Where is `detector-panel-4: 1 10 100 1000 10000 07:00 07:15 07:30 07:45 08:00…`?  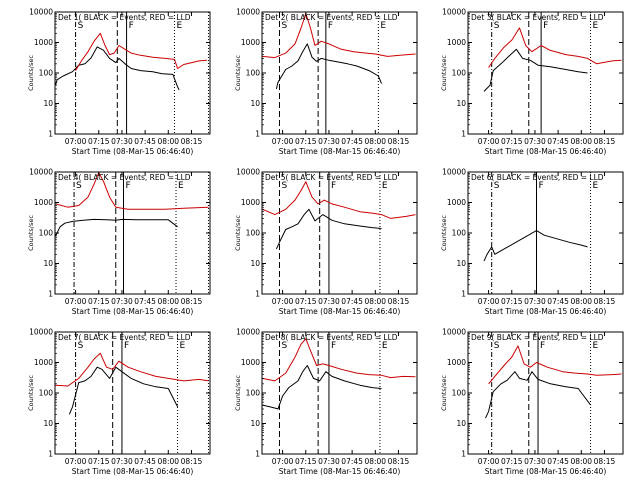
detector-panel-4: 1 10 100 1000 10000 07:00 07:15 07:30 07:45 08:00… is located at coordinates (119, 242).